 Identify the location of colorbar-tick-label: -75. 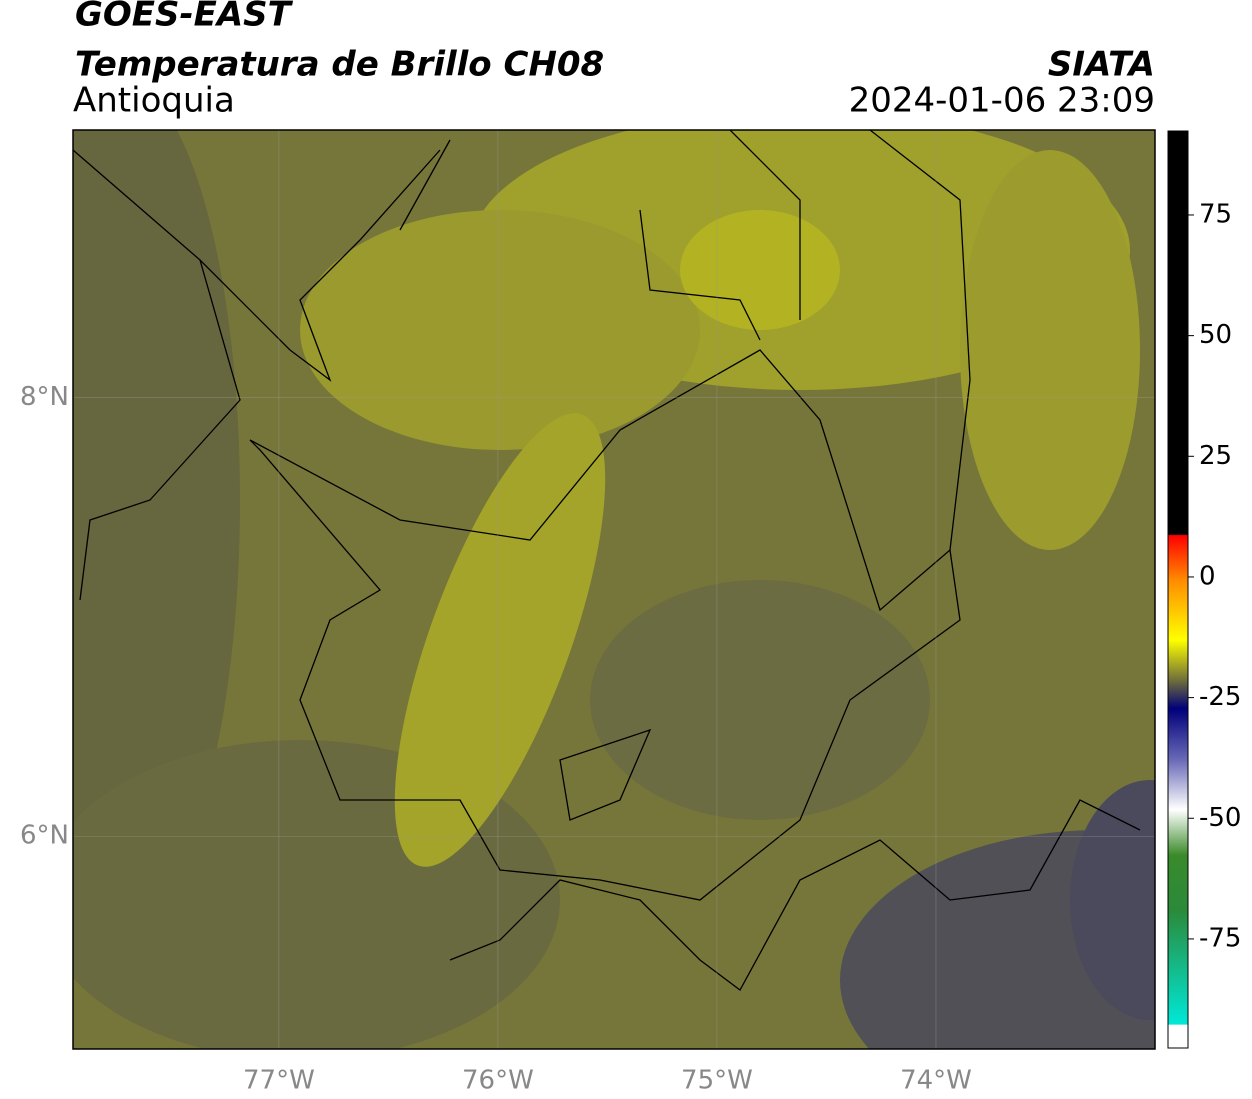
(1220, 938).